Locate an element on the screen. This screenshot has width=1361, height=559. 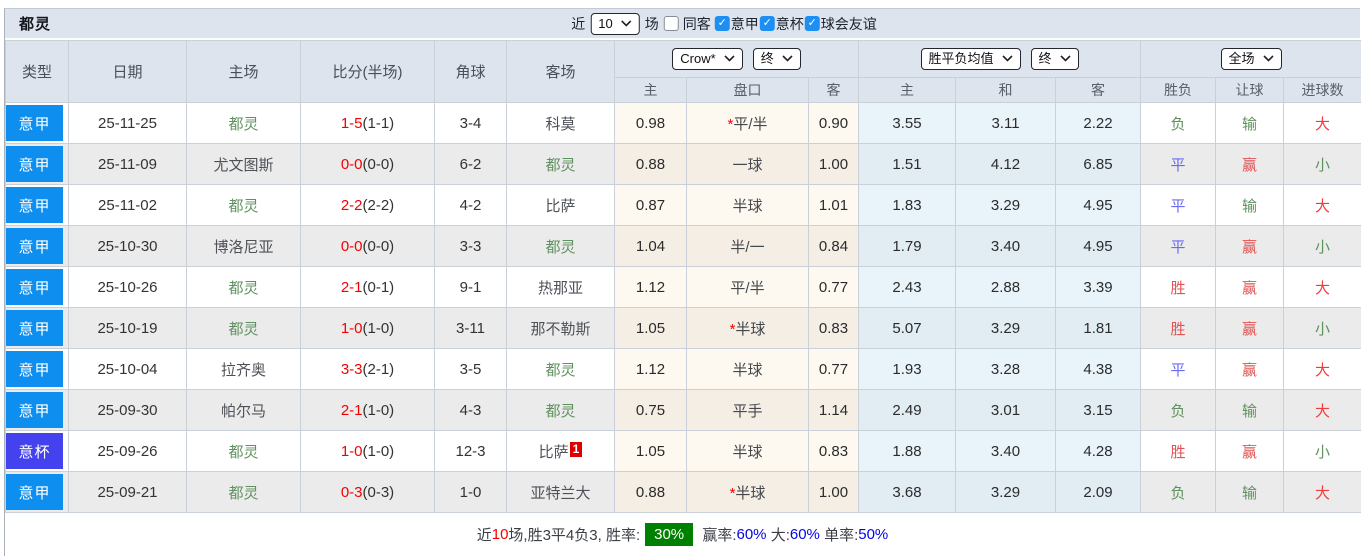
average-time-select: 终 is located at coordinates (1055, 59).